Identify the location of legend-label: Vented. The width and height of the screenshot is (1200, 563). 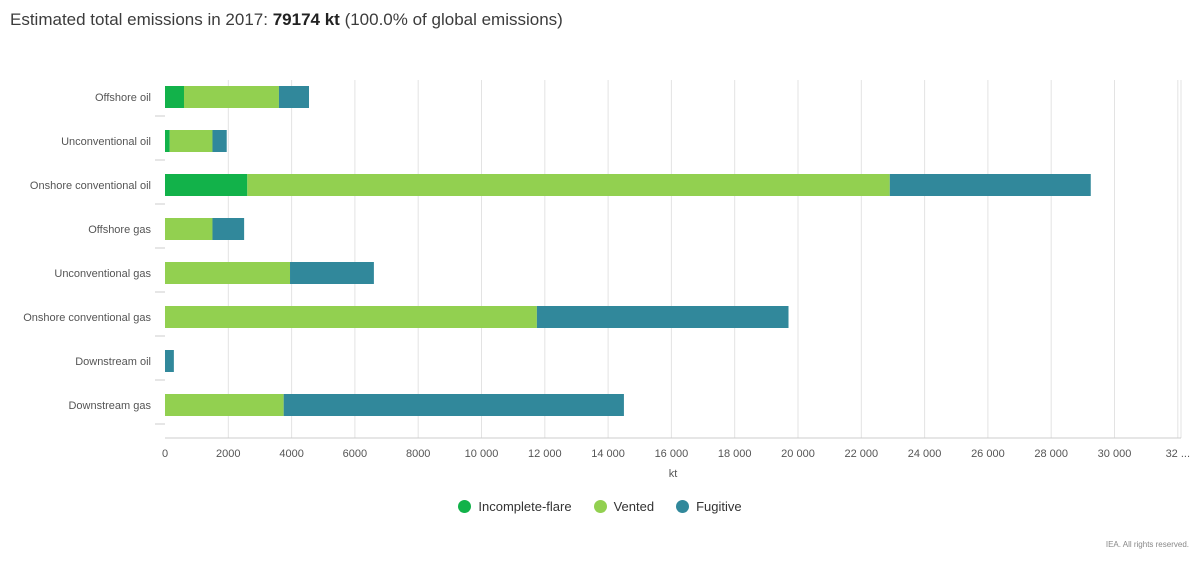
(634, 506).